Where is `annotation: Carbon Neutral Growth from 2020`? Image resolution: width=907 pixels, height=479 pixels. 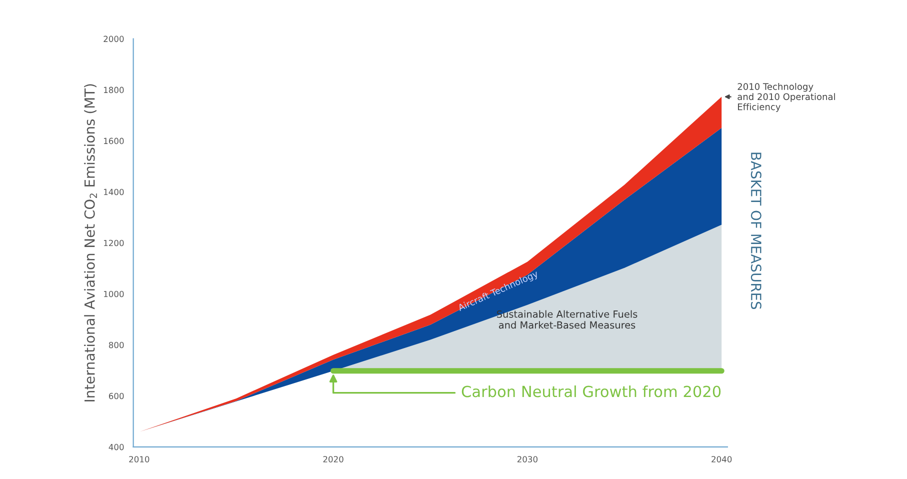 annotation: Carbon Neutral Growth from 2020 is located at coordinates (591, 391).